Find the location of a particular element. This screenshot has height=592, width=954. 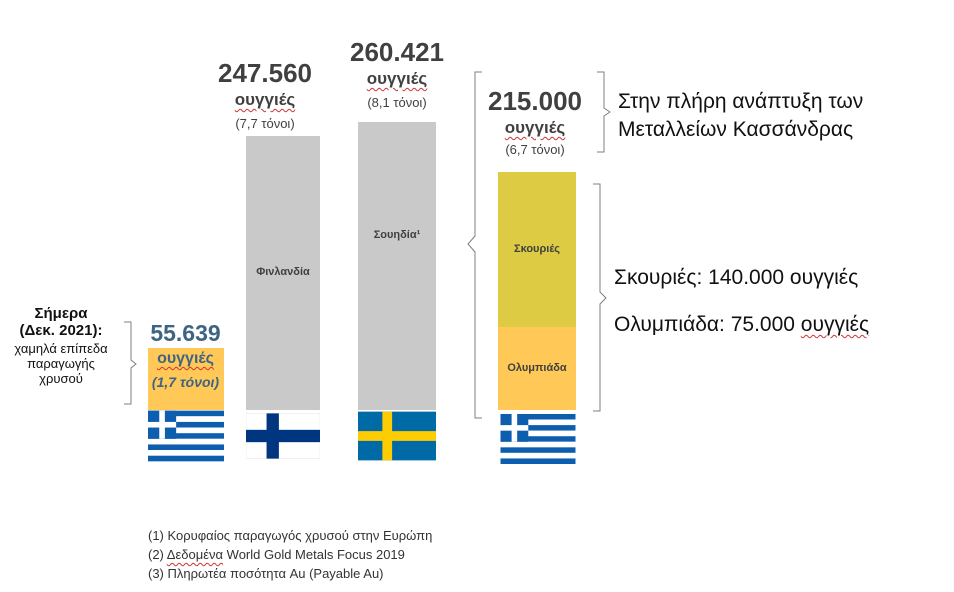

bar-label-olympiada: Ολυμπιάδα is located at coordinates (537, 367).